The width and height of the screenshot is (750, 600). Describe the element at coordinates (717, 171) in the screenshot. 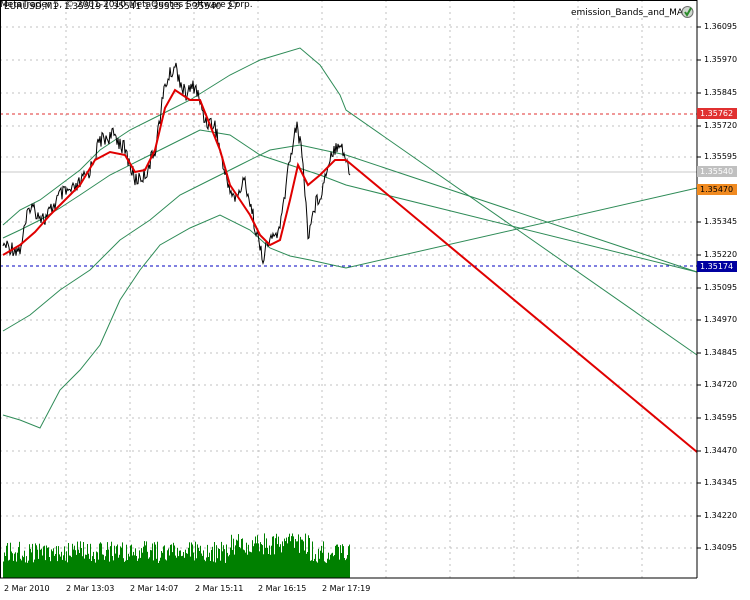

I see `bid-tag: 1.35540` at that location.